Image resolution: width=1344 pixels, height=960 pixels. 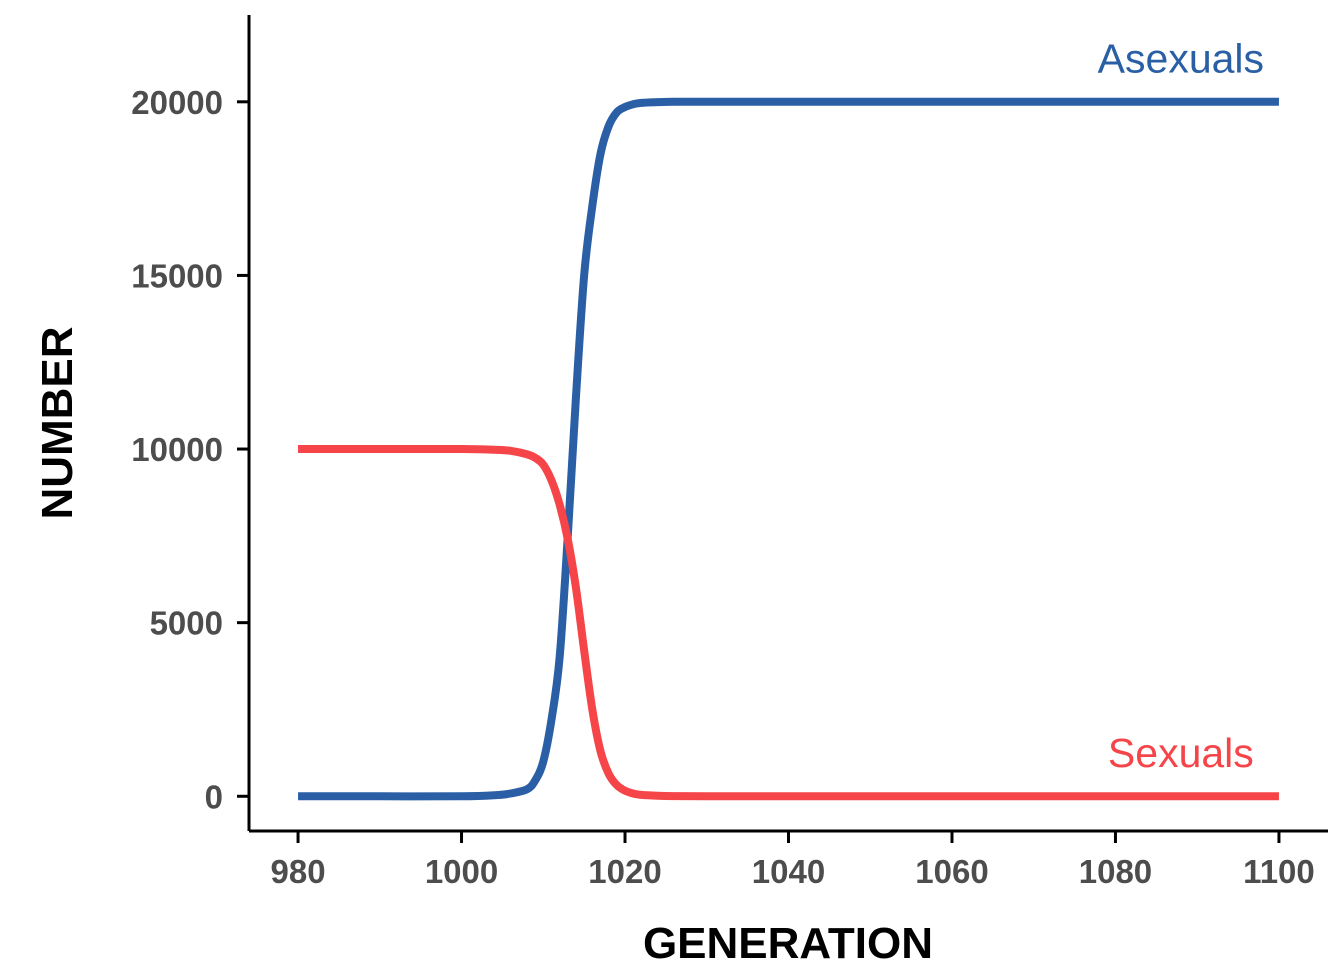 What do you see at coordinates (186, 623) in the screenshot?
I see `y-tick-label: 5000` at bounding box center [186, 623].